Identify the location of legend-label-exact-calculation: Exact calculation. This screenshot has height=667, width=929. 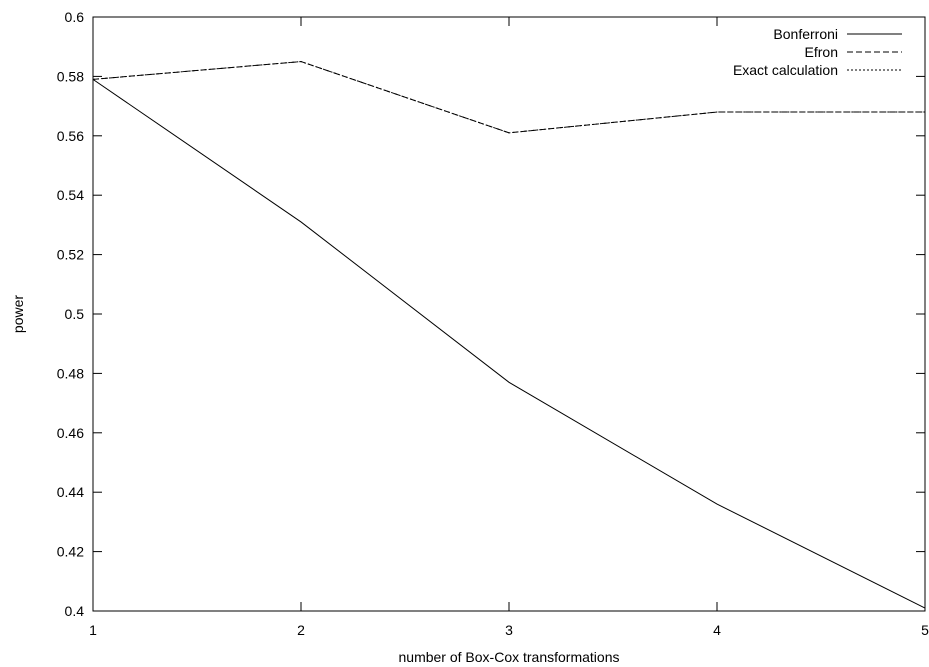
(785, 70).